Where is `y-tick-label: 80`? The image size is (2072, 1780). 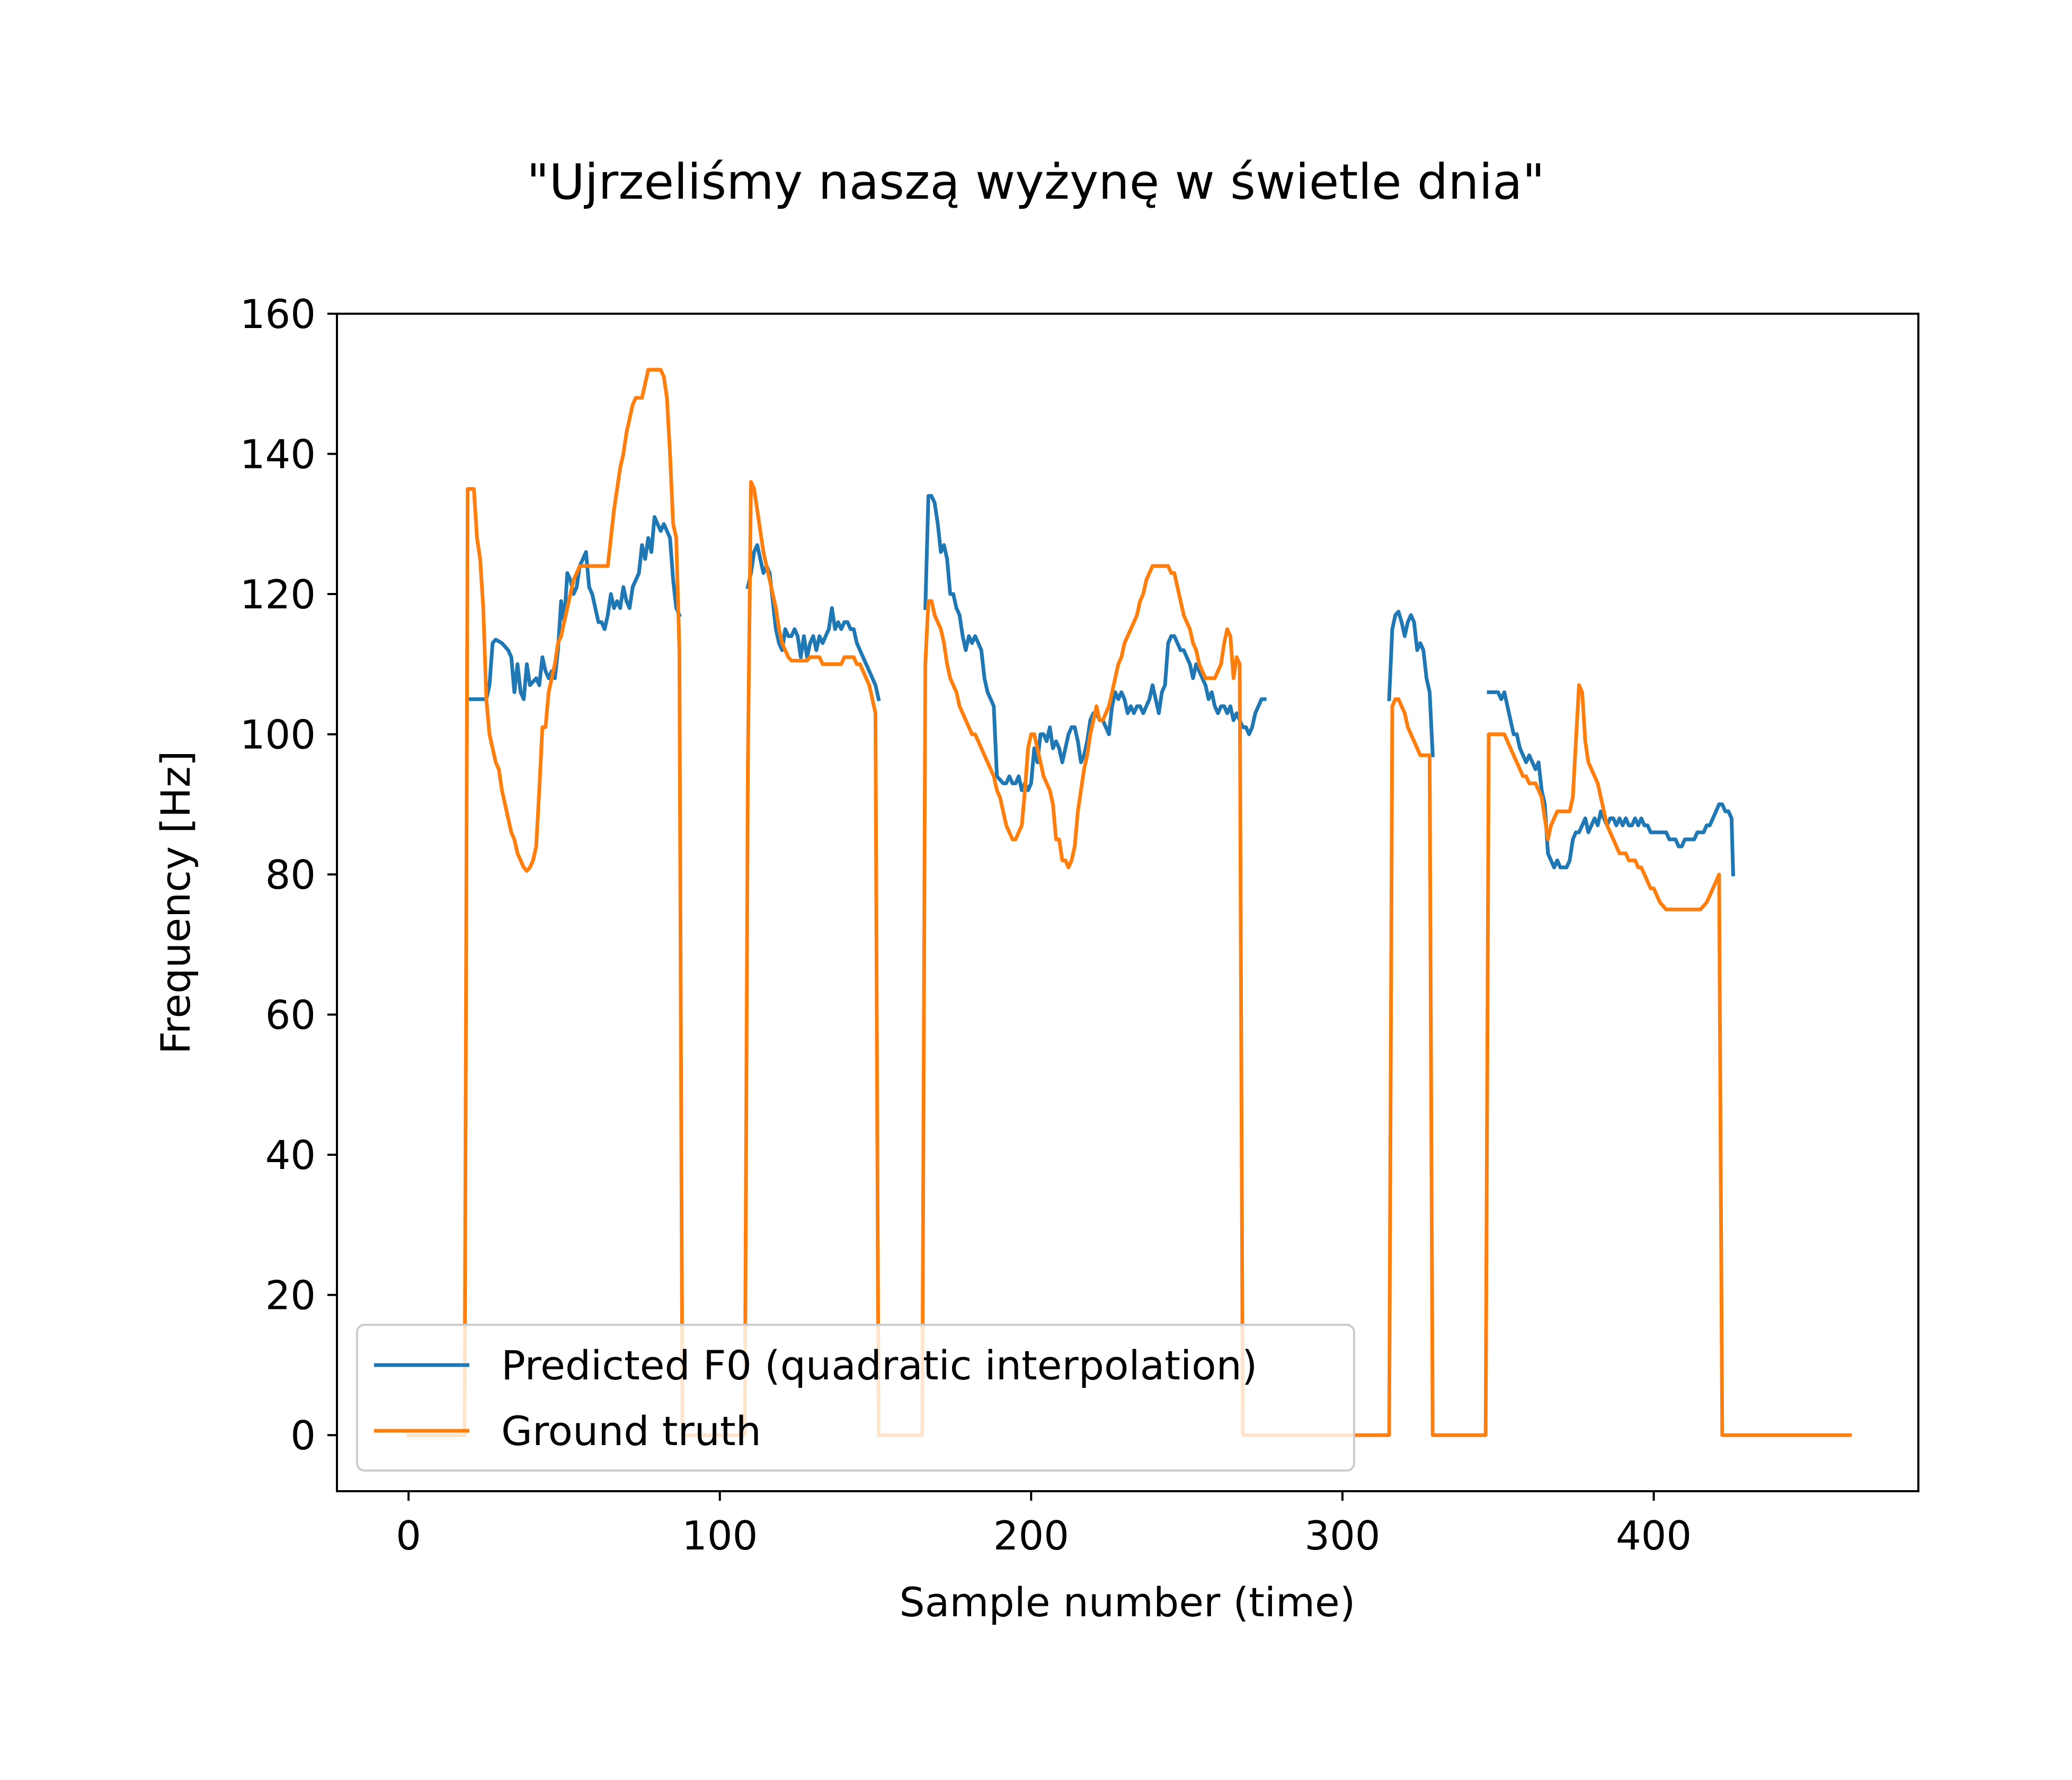
y-tick-label: 80 is located at coordinates (290, 875).